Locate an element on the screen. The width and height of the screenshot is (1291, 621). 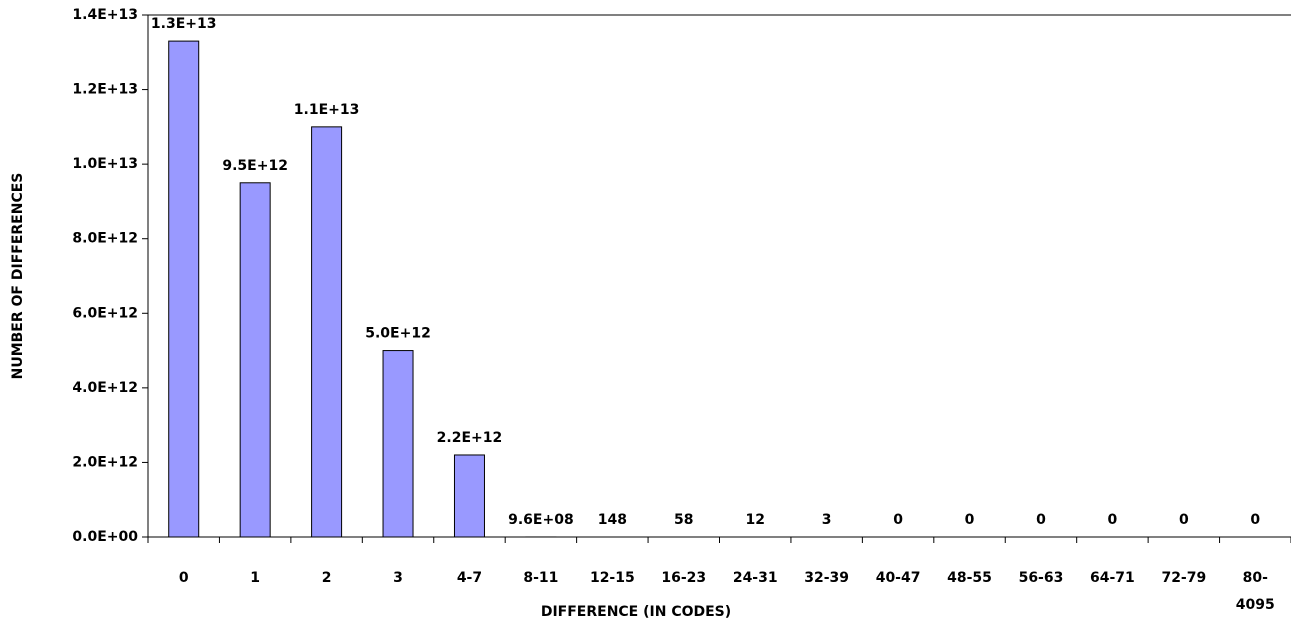
y-tick-label: 8.0E+12 is located at coordinates (105, 239).